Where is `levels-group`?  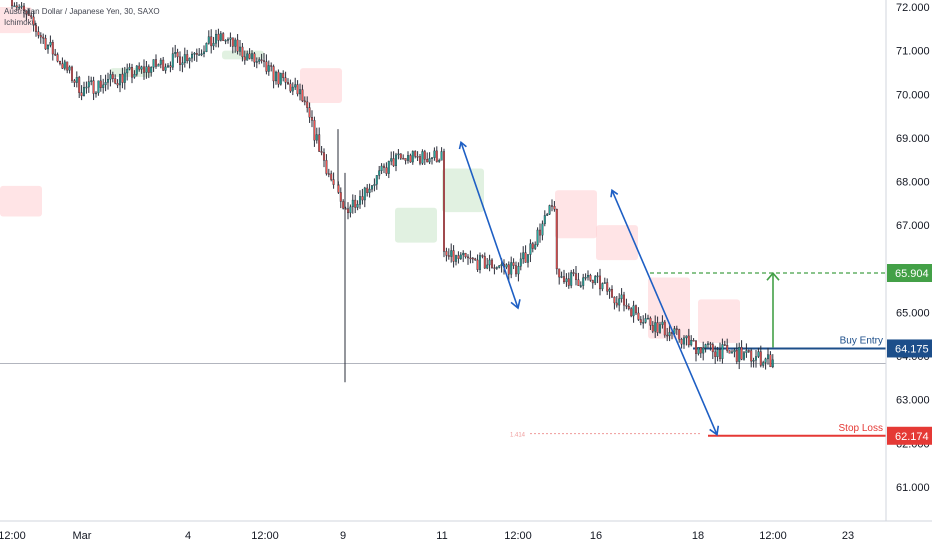 levels-group is located at coordinates (708, 354).